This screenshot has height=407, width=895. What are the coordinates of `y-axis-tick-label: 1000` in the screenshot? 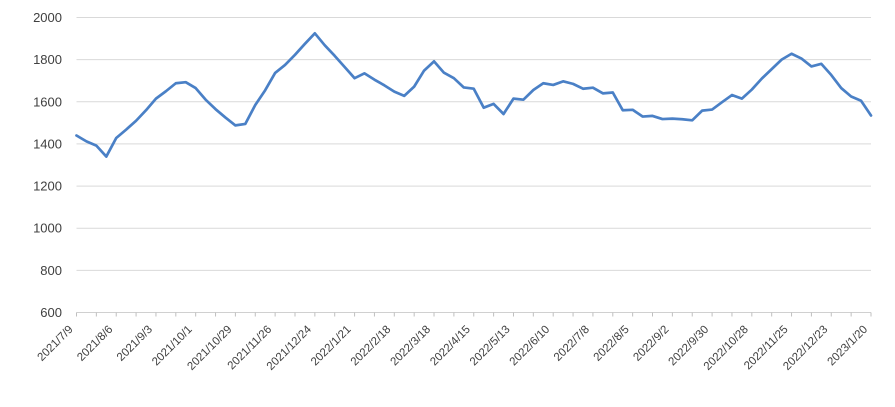 It's located at (47, 228).